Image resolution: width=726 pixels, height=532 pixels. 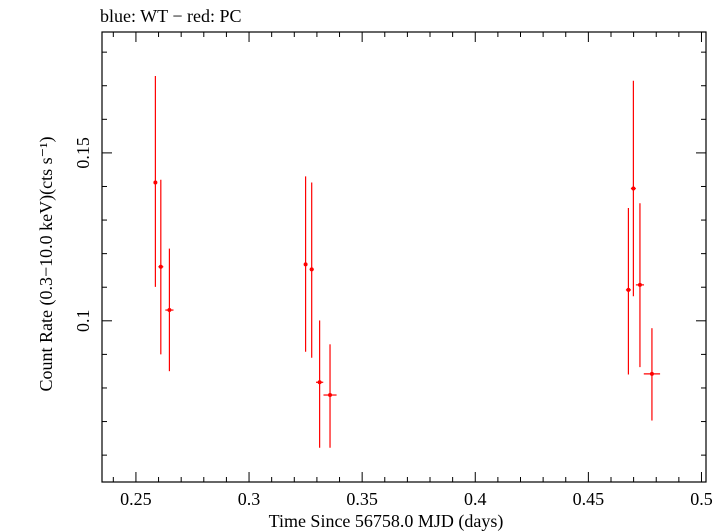 What do you see at coordinates (362, 499) in the screenshot?
I see `x-tick-label: 0.35` at bounding box center [362, 499].